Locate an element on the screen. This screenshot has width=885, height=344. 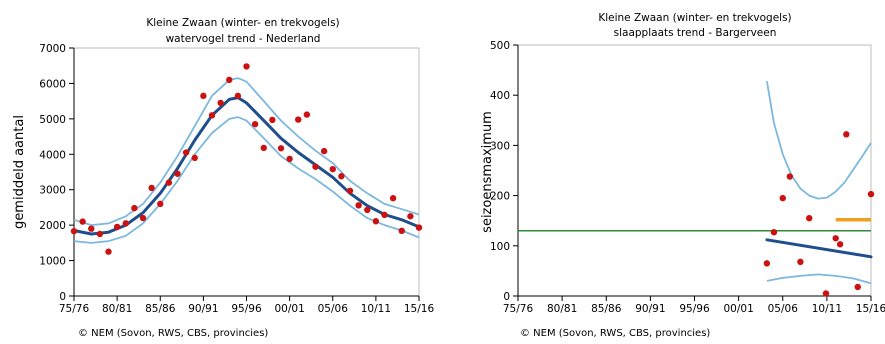
left-chart-subtitle: watervogel trend - Nederland is located at coordinates (243, 39).